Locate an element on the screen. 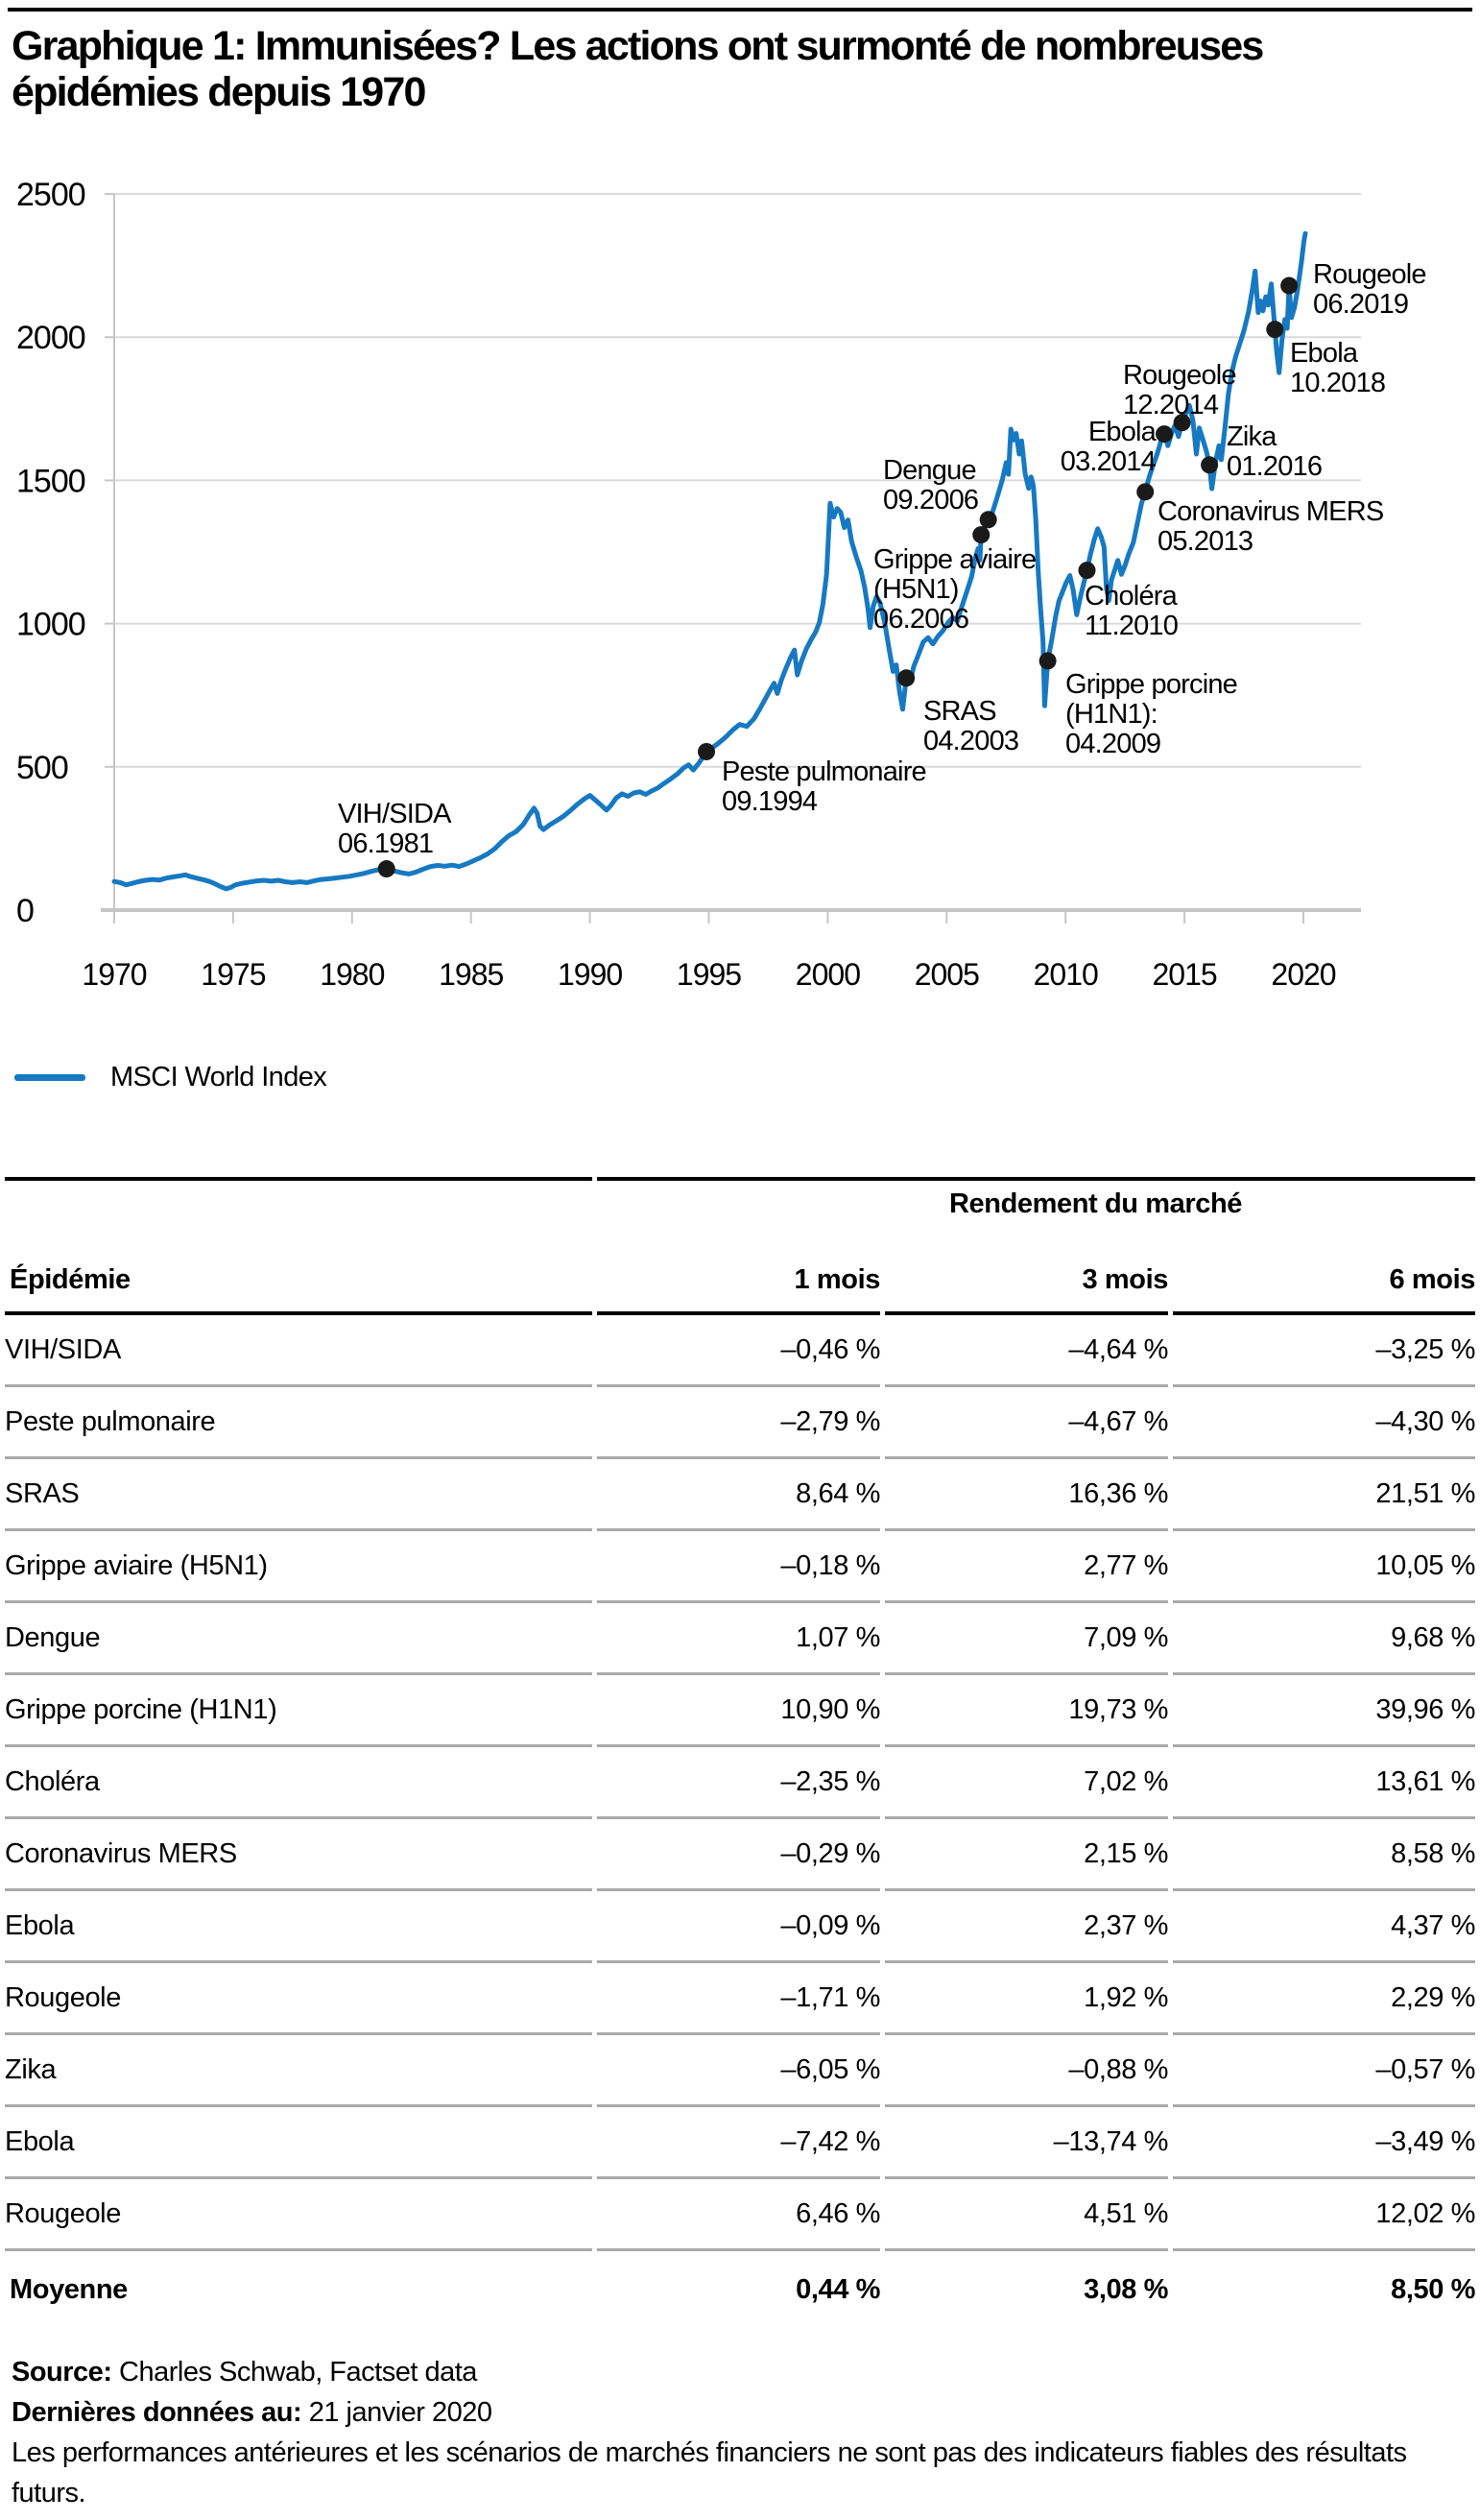 This screenshot has width=1480, height=2520. table-row: Zika –6,05 % –0,88 % –0,57 % is located at coordinates (740, 2071).